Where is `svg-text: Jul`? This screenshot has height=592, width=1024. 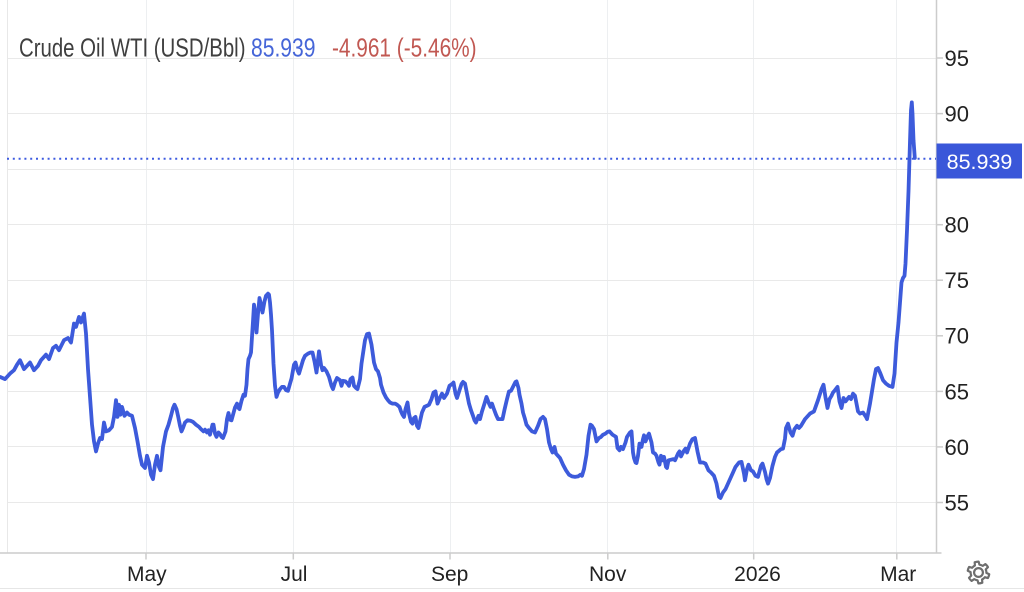
svg-text: Jul is located at coordinates (294, 574).